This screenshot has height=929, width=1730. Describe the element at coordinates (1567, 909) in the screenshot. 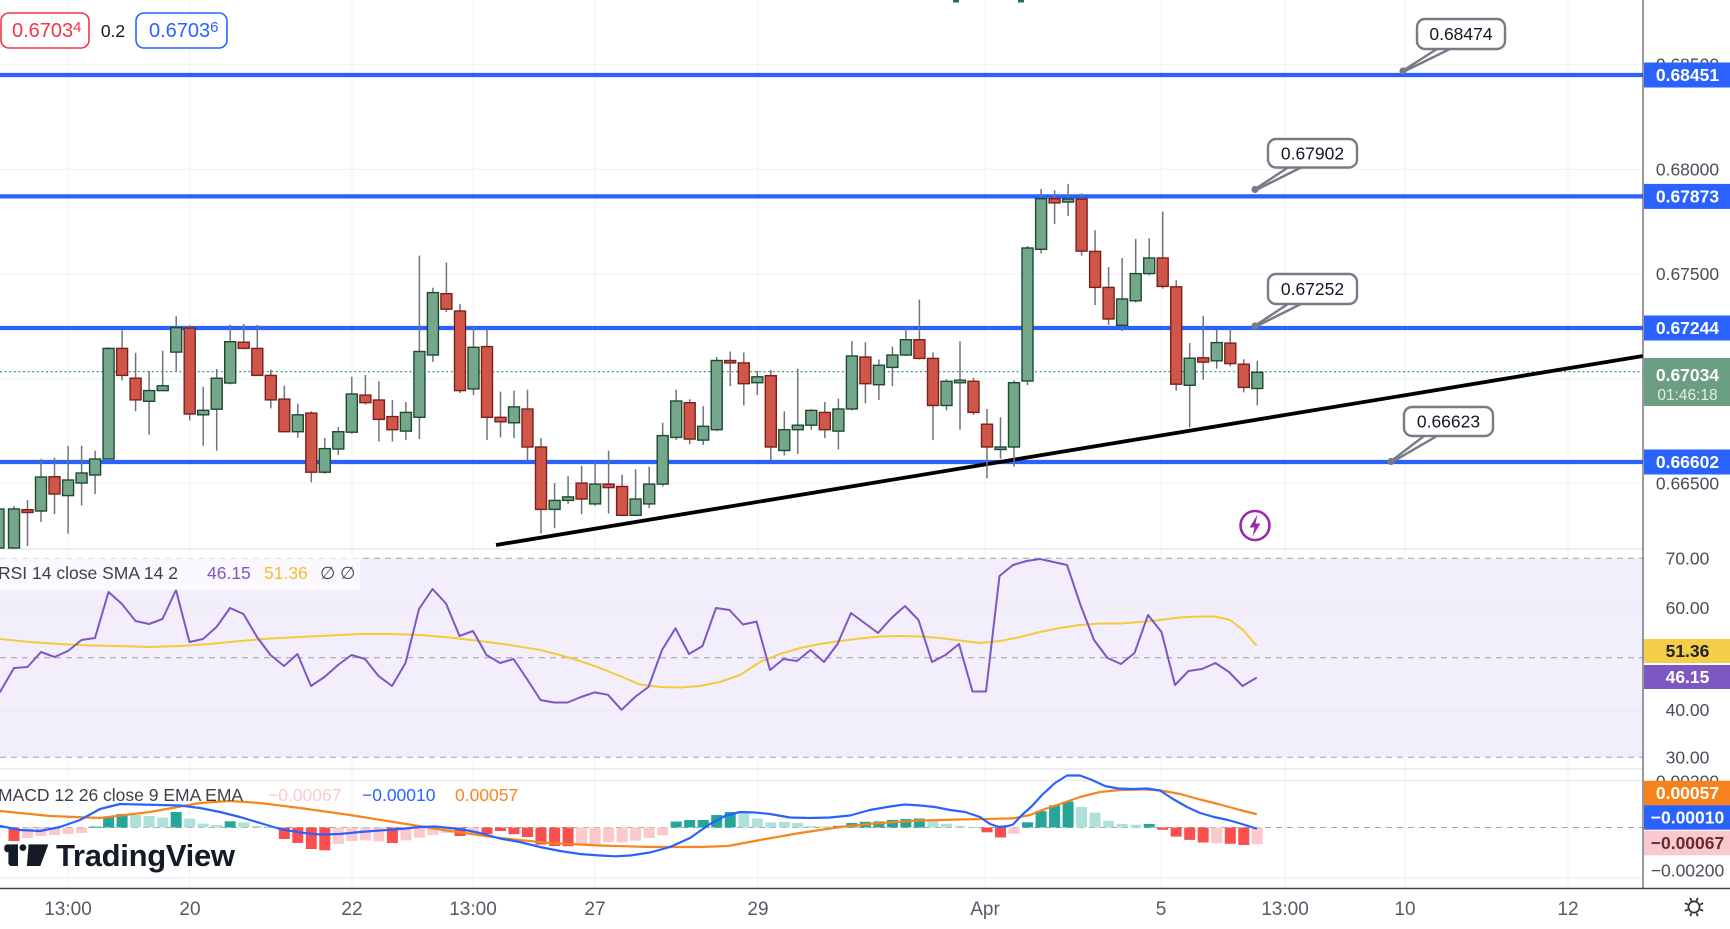

I see `svg-text: 12` at that location.